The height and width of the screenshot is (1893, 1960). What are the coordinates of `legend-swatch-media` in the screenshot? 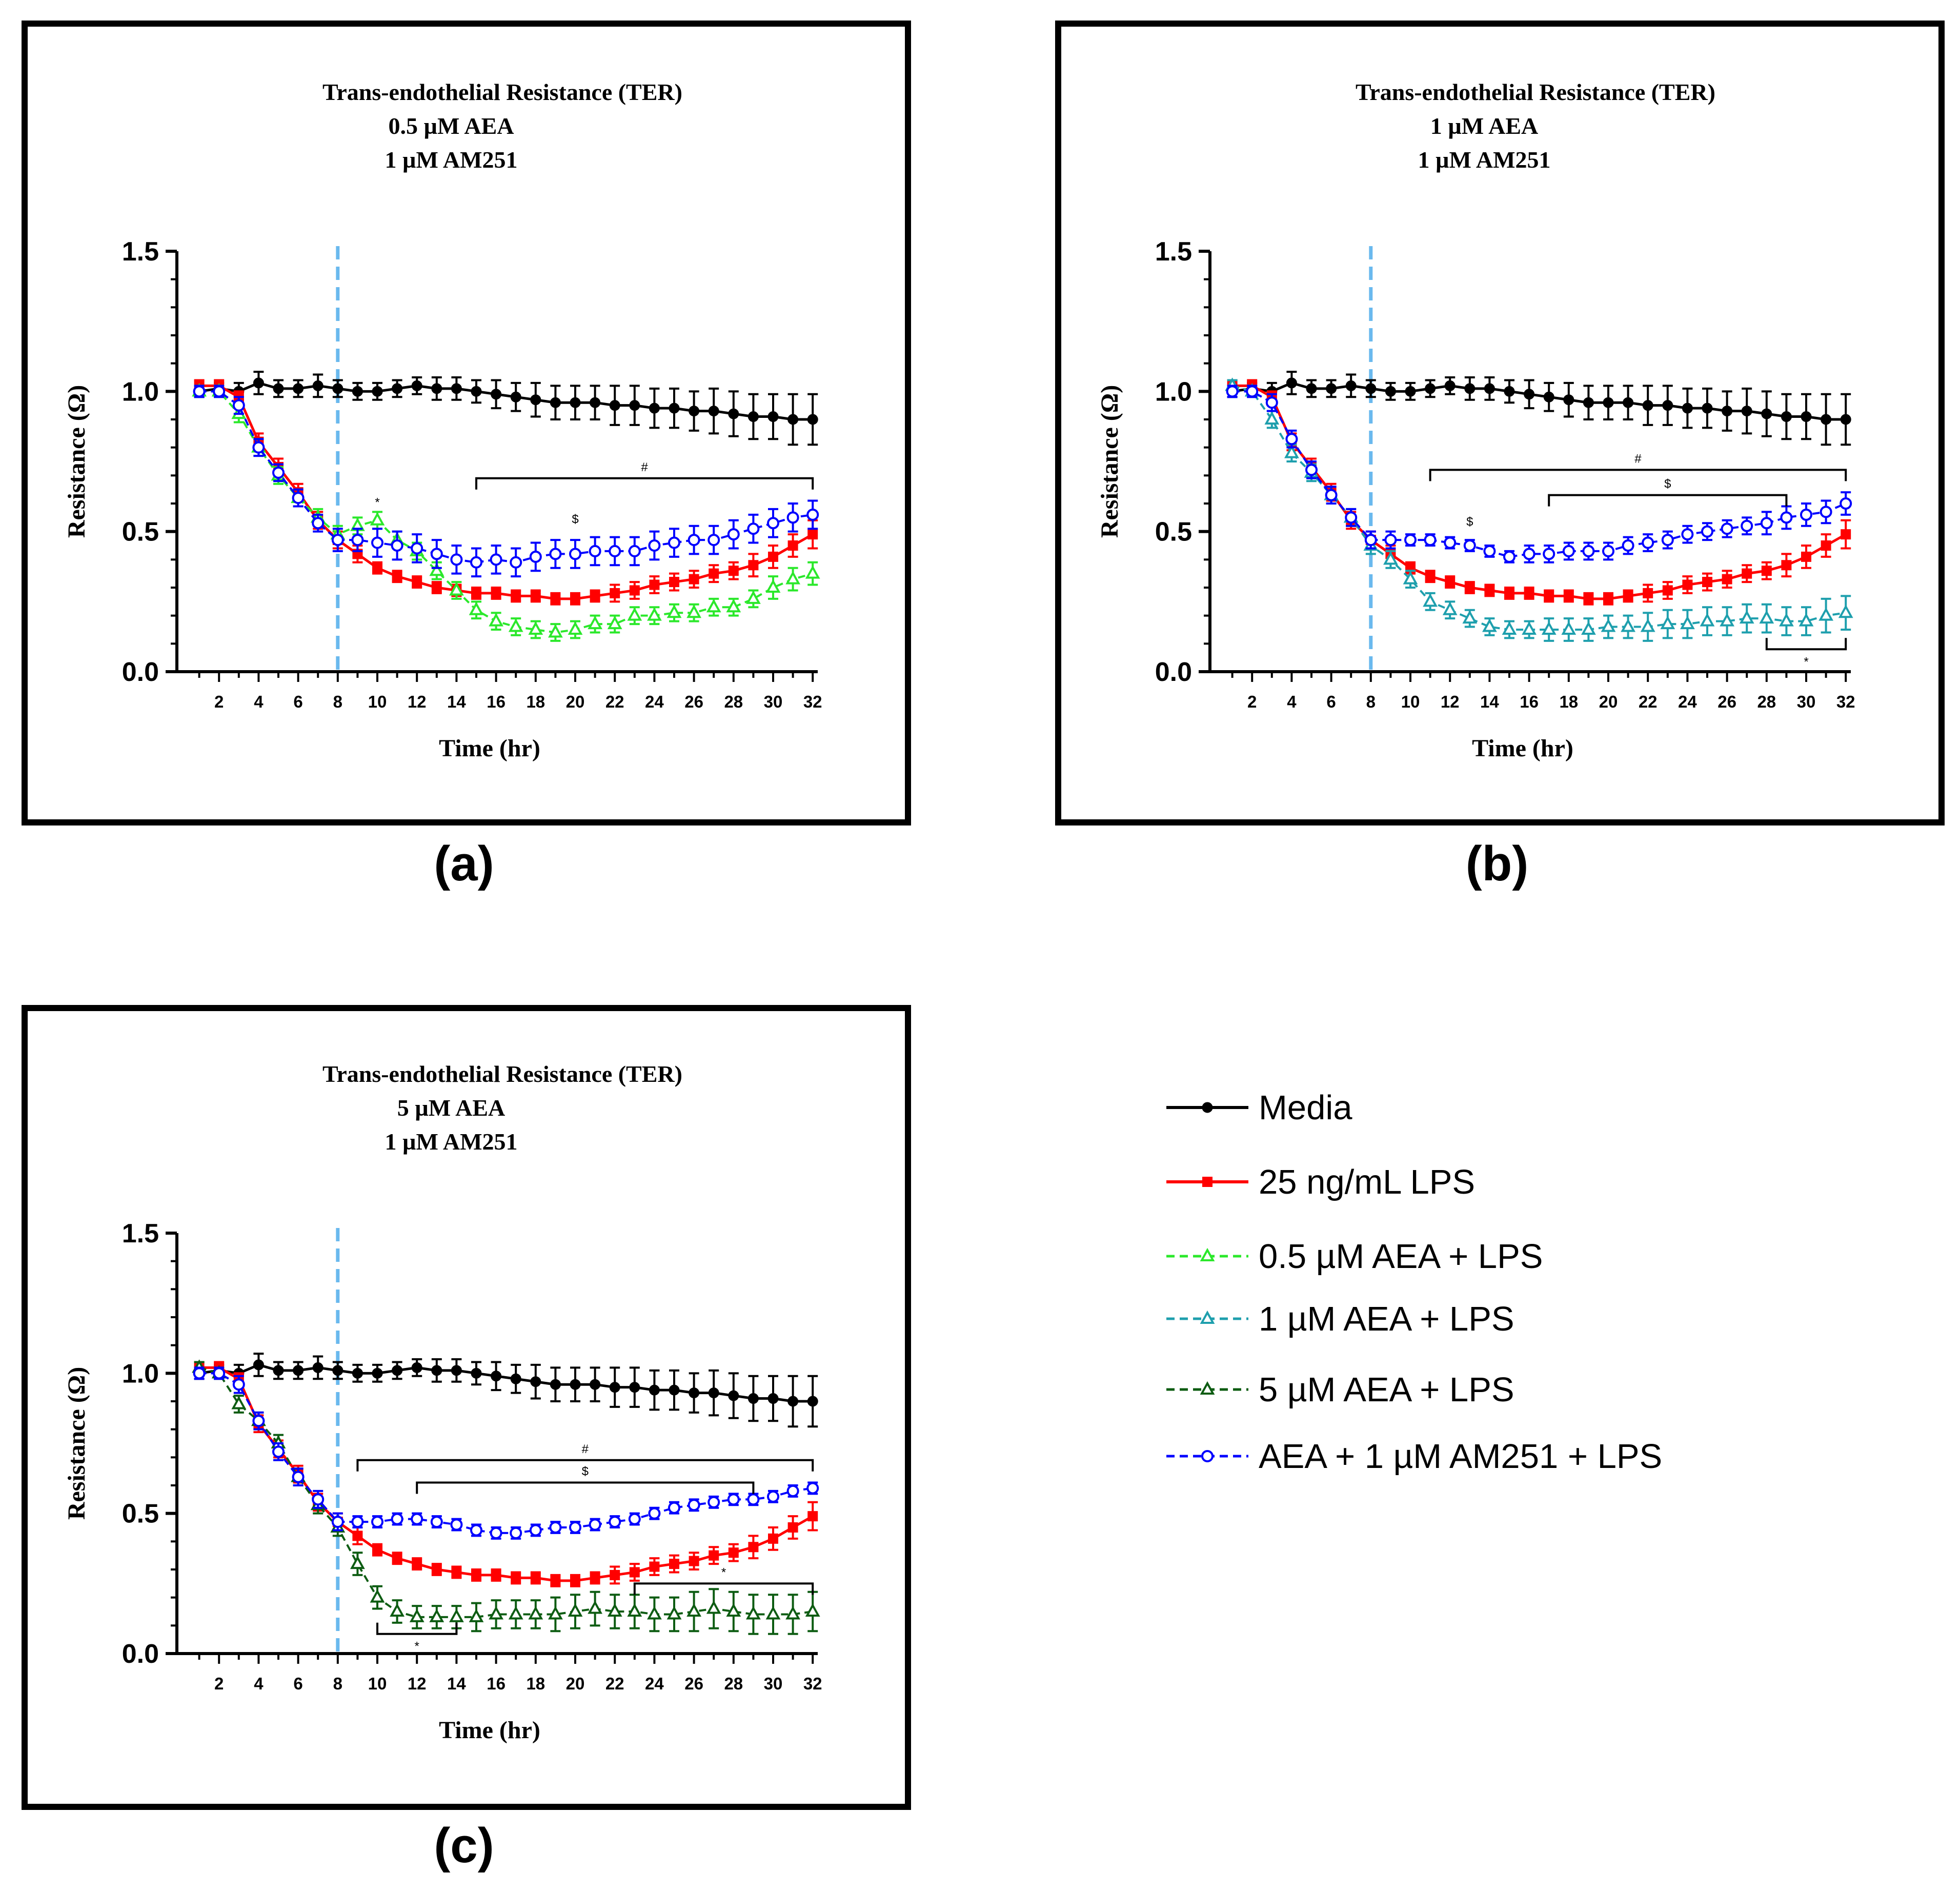 It's located at (1207, 1107).